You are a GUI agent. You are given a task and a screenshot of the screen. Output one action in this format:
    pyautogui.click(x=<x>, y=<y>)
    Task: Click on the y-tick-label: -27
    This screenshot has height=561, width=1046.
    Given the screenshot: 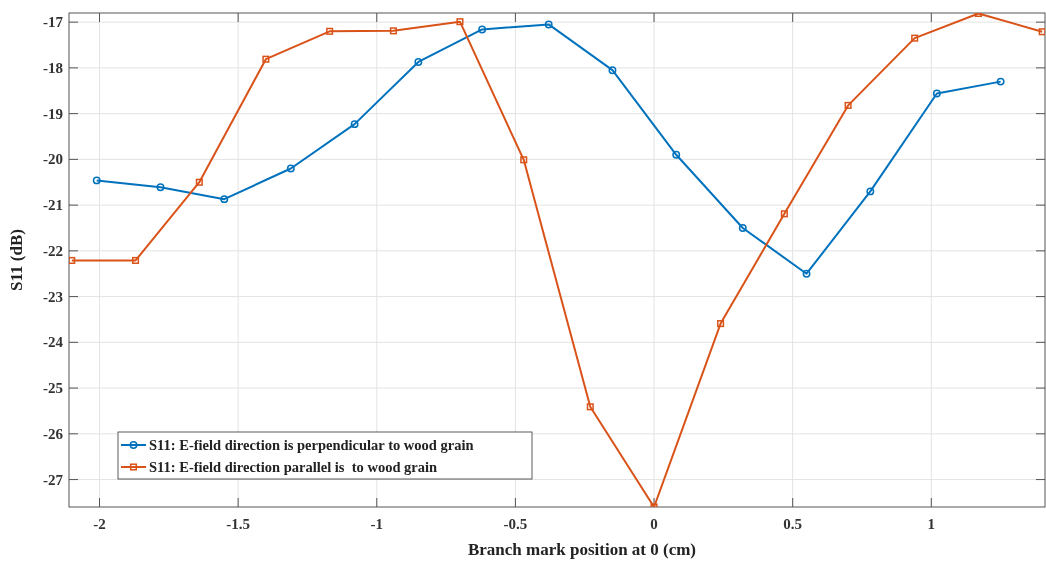 What is the action you would take?
    pyautogui.click(x=53, y=479)
    